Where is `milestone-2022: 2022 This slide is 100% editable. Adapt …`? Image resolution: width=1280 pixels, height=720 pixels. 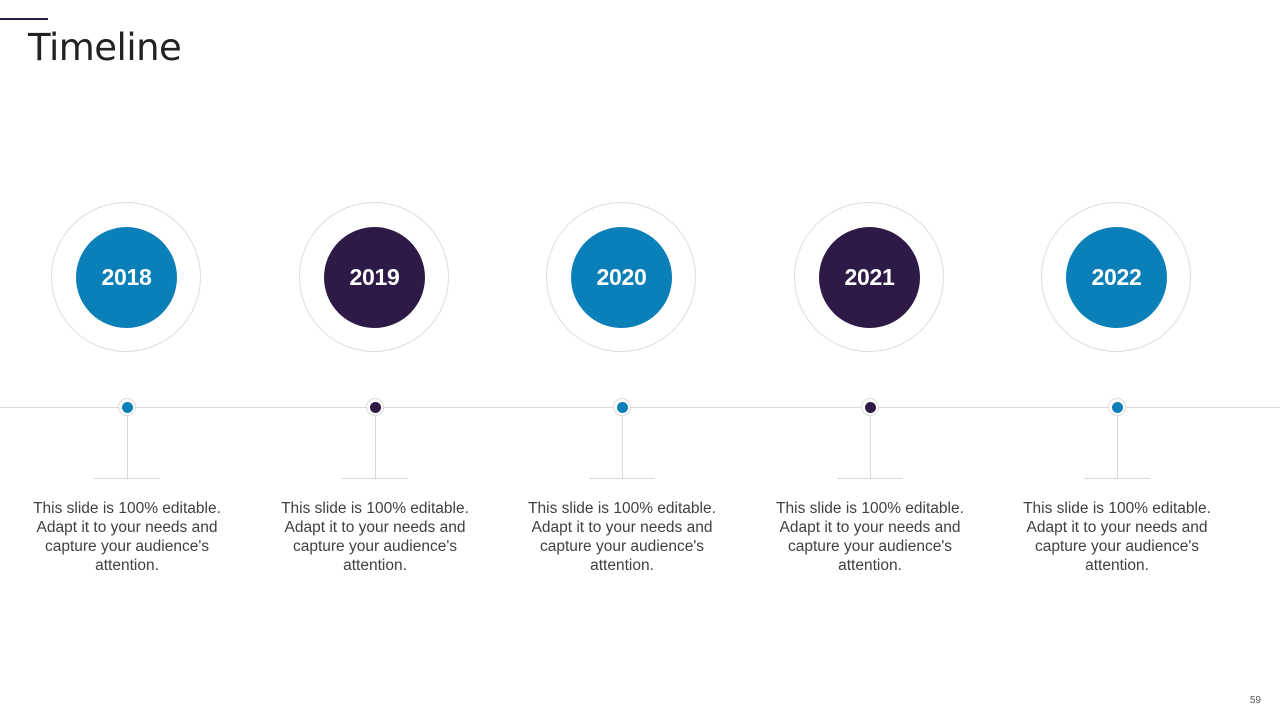 milestone-2022: 2022 This slide is 100% editable. Adapt … is located at coordinates (1117, 287).